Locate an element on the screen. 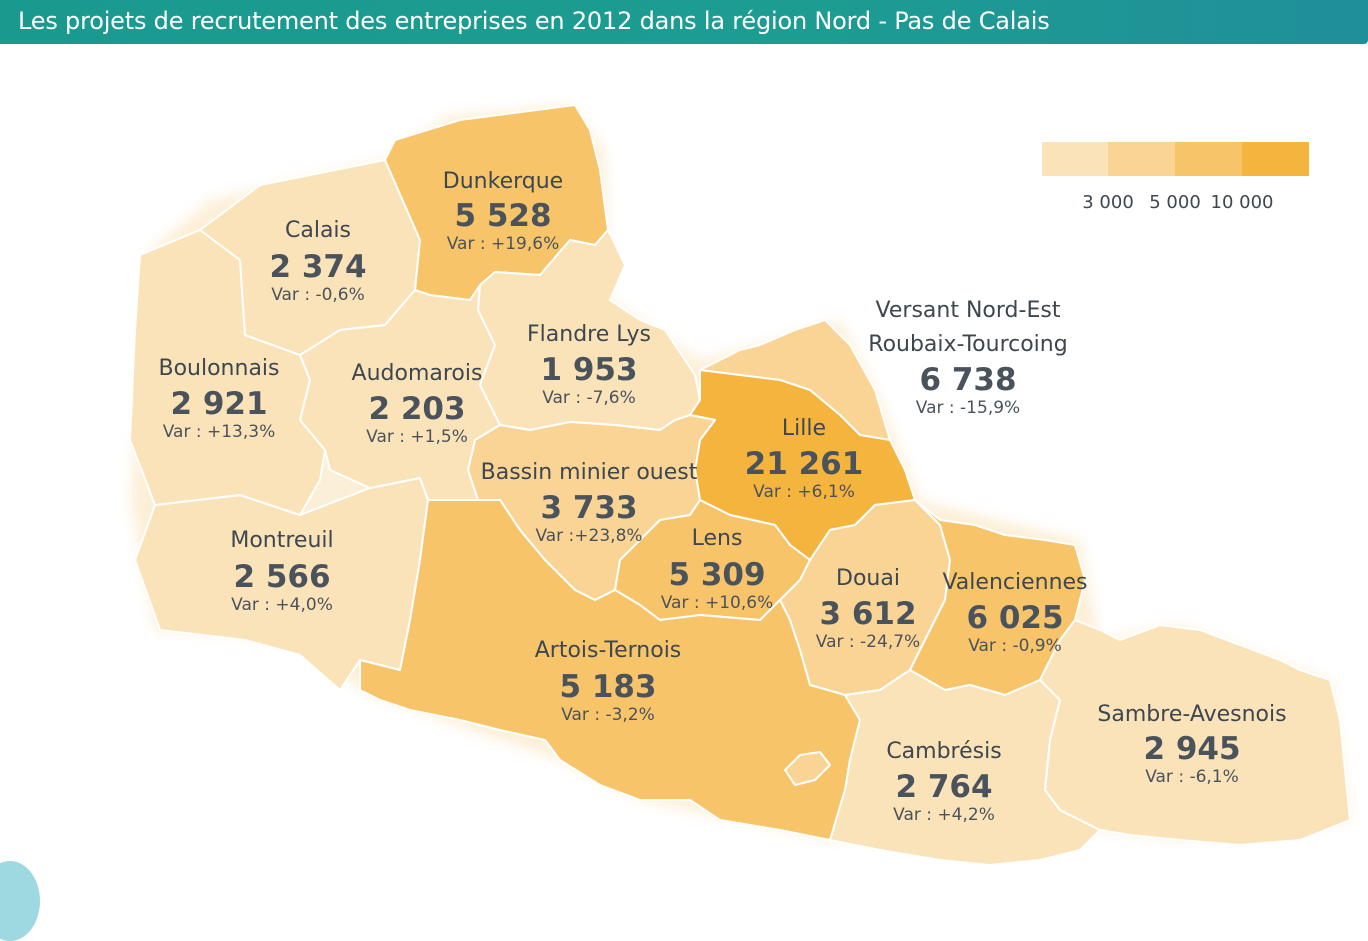 Image resolution: width=1368 pixels, height=941 pixels. region-name: Sambre-Avesnois is located at coordinates (1191, 714).